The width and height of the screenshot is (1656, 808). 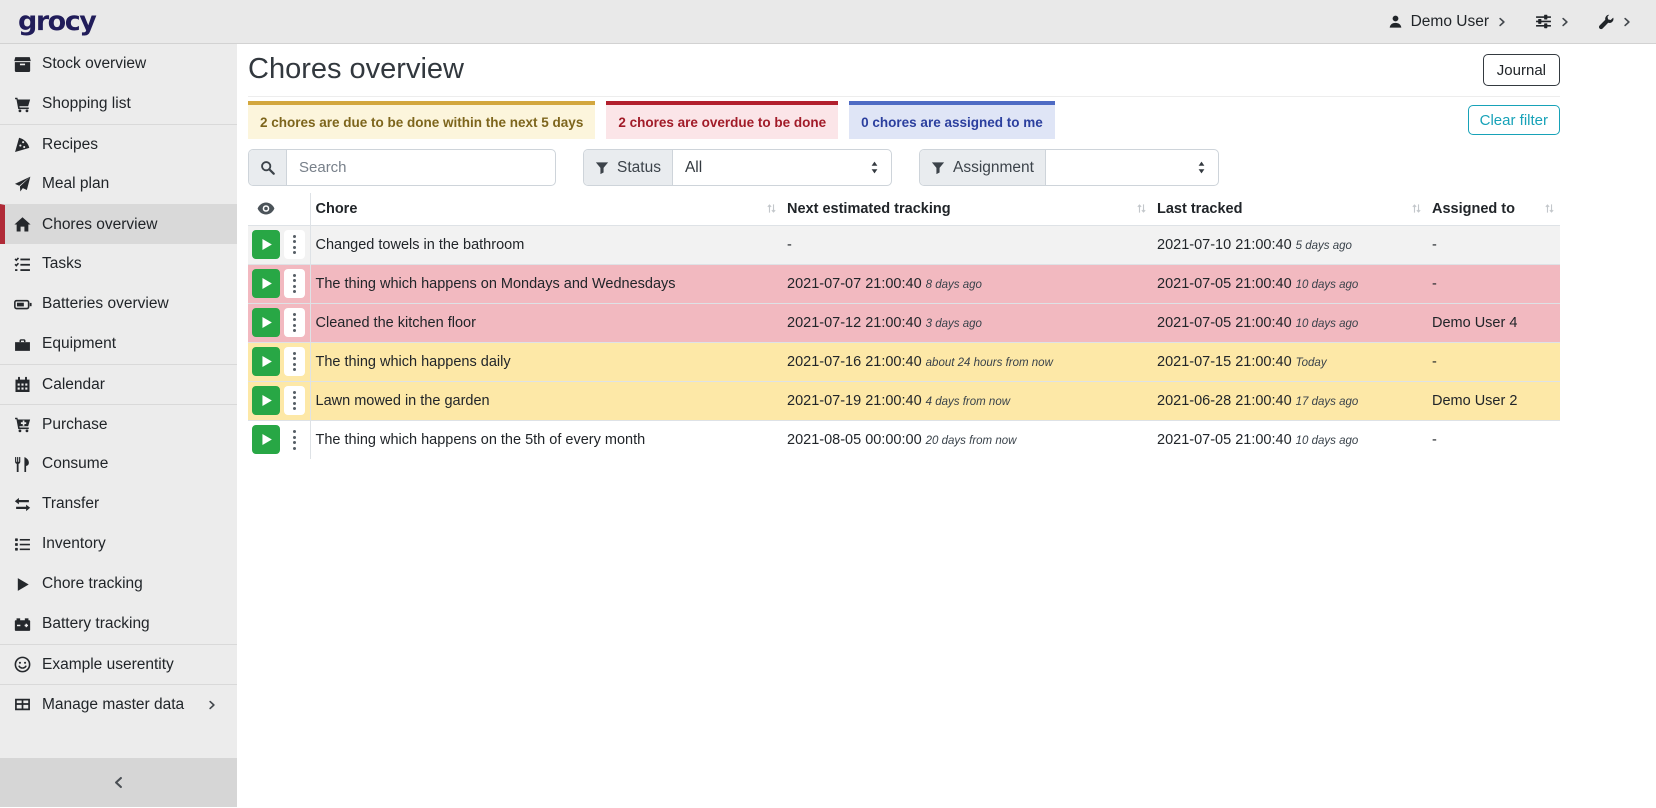 I want to click on assignment-select, so click(x=1132, y=167).